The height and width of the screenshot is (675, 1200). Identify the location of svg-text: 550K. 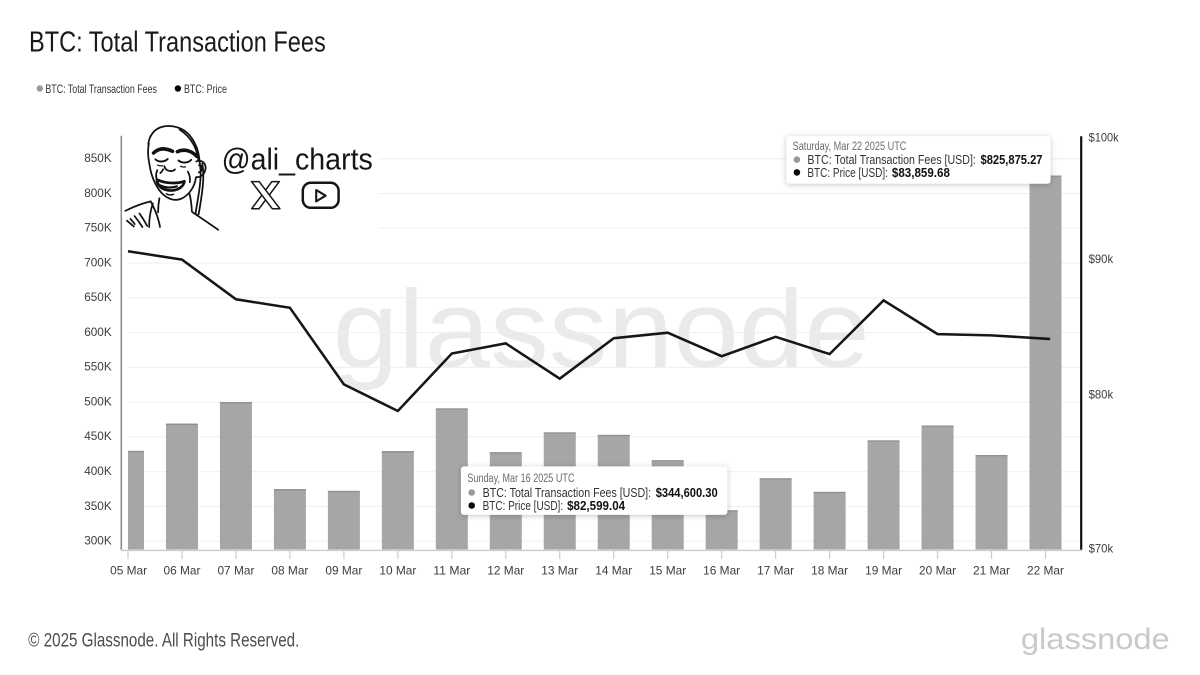
(98, 367).